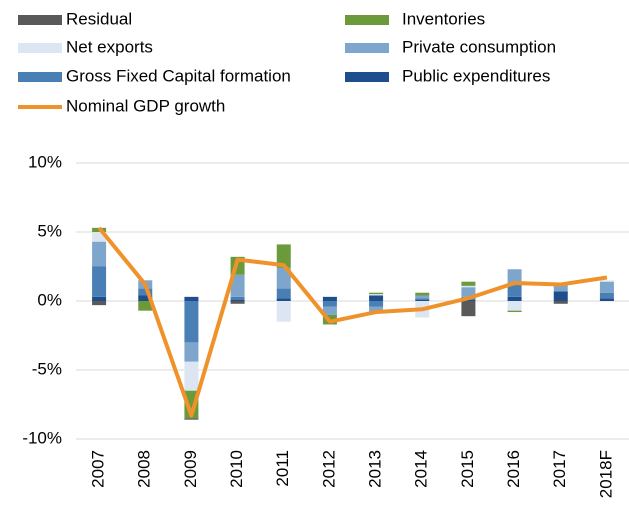 Image resolution: width=629 pixels, height=506 pixels. Describe the element at coordinates (328, 469) in the screenshot. I see `x-tick-label: 2012` at that location.